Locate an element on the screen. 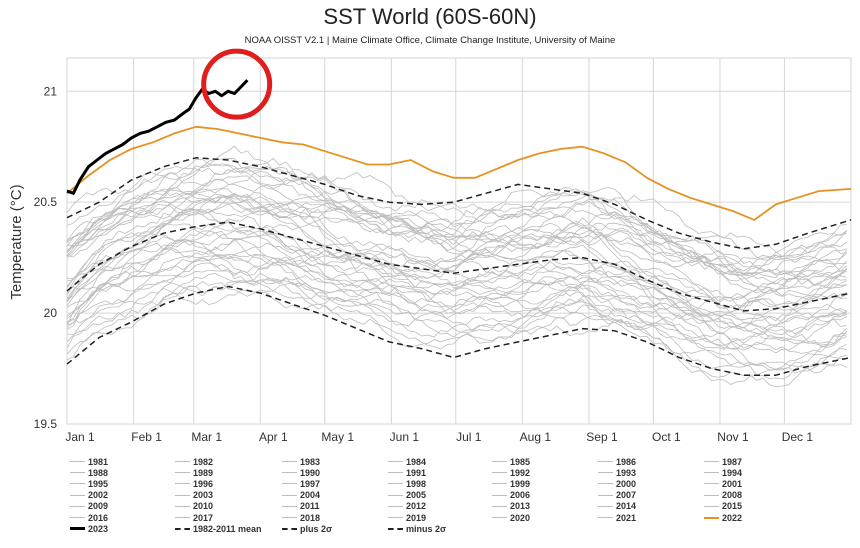 The height and width of the screenshot is (548, 860). legend-entry: 1982 is located at coordinates (194, 461).